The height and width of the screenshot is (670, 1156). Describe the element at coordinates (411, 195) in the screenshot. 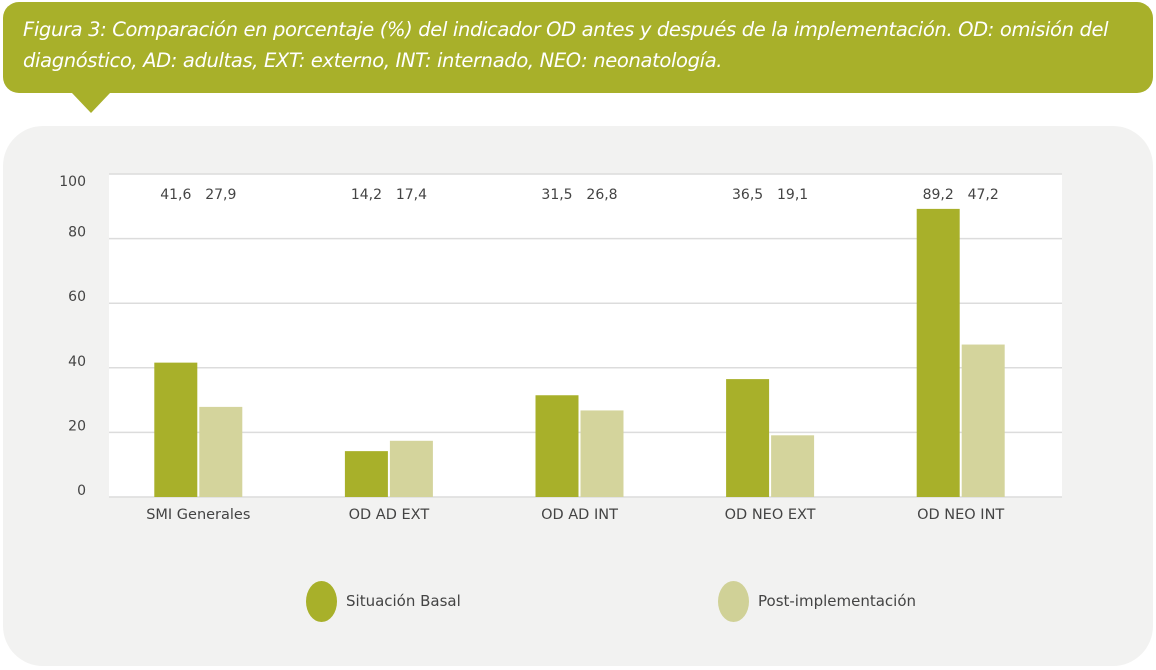

I see `data-label: 17,4` at that location.